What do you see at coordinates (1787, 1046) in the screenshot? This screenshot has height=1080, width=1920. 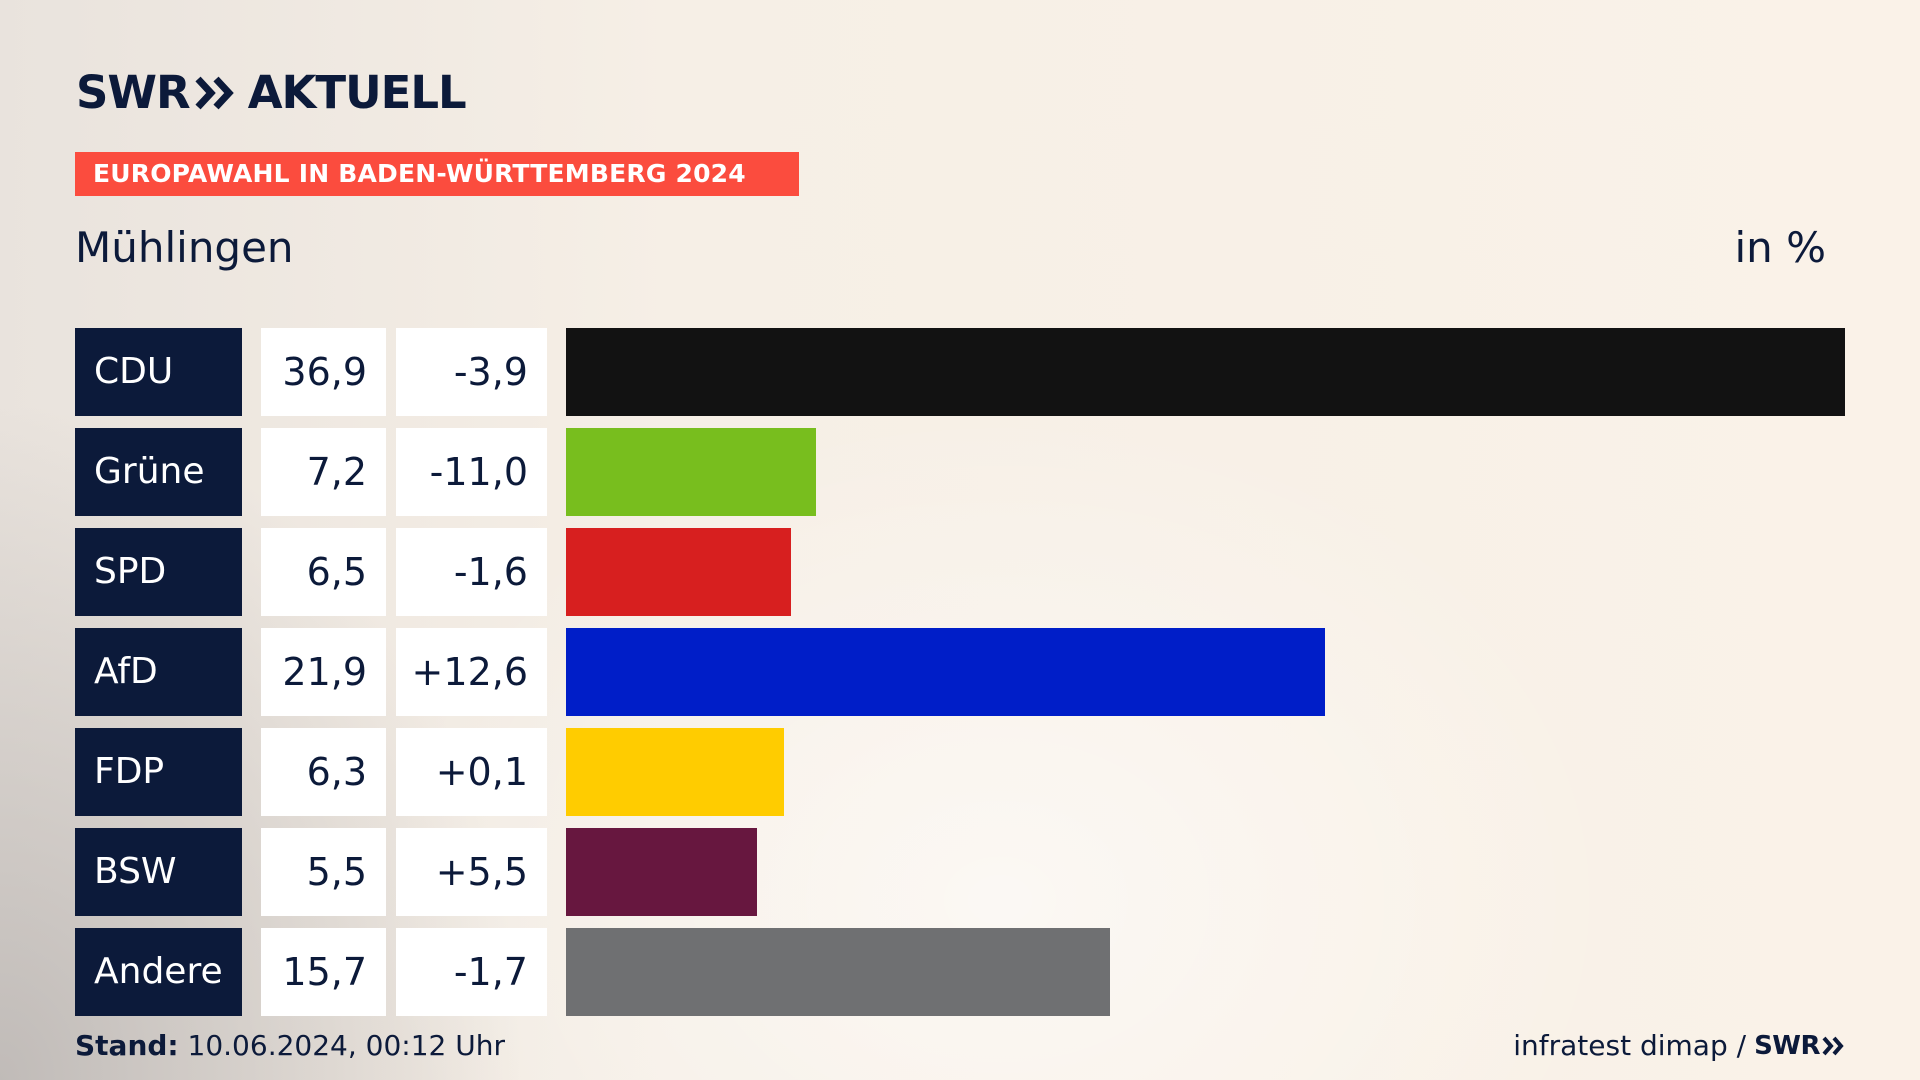 I see `source-logo-text: SWR` at bounding box center [1787, 1046].